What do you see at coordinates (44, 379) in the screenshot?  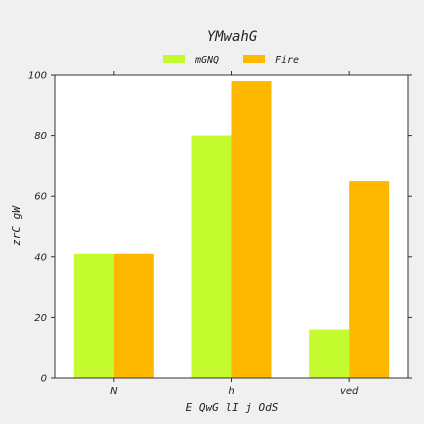 I see `y-tick-label-0: 0` at bounding box center [44, 379].